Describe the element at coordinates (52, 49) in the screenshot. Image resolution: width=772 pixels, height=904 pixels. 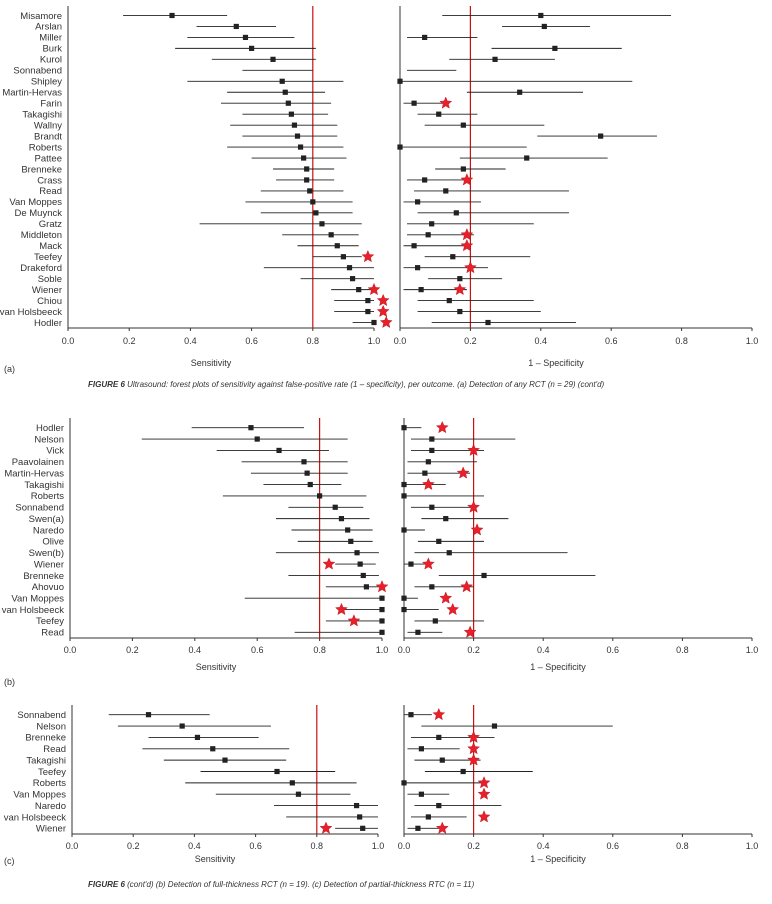
I see `study-label: Burk` at that location.